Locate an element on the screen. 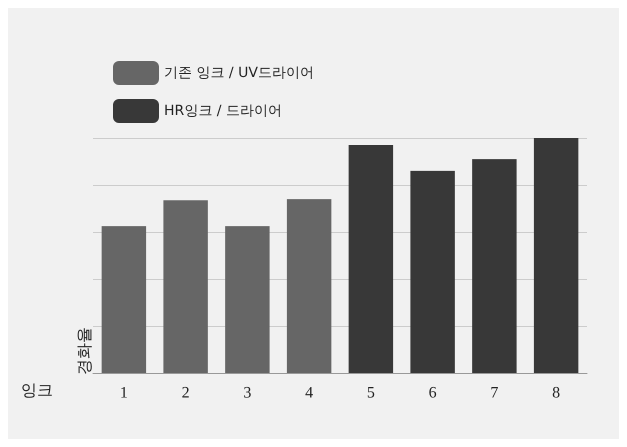 Image resolution: width=627 pixels, height=447 pixels. x-tick-label: 4 is located at coordinates (309, 393).